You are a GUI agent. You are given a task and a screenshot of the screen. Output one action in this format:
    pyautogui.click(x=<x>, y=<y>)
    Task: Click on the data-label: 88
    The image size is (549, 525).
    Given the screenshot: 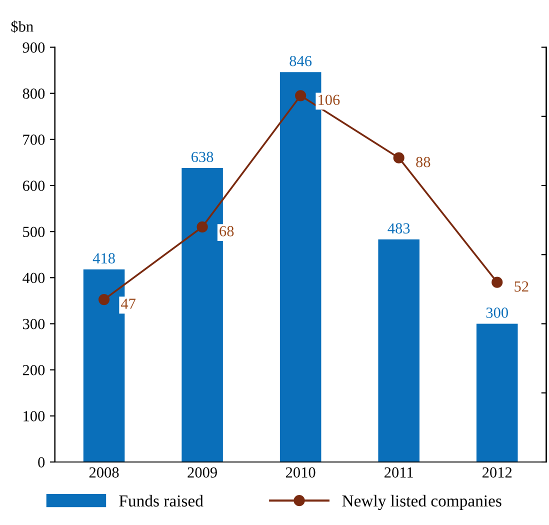 What is the action you would take?
    pyautogui.click(x=423, y=162)
    